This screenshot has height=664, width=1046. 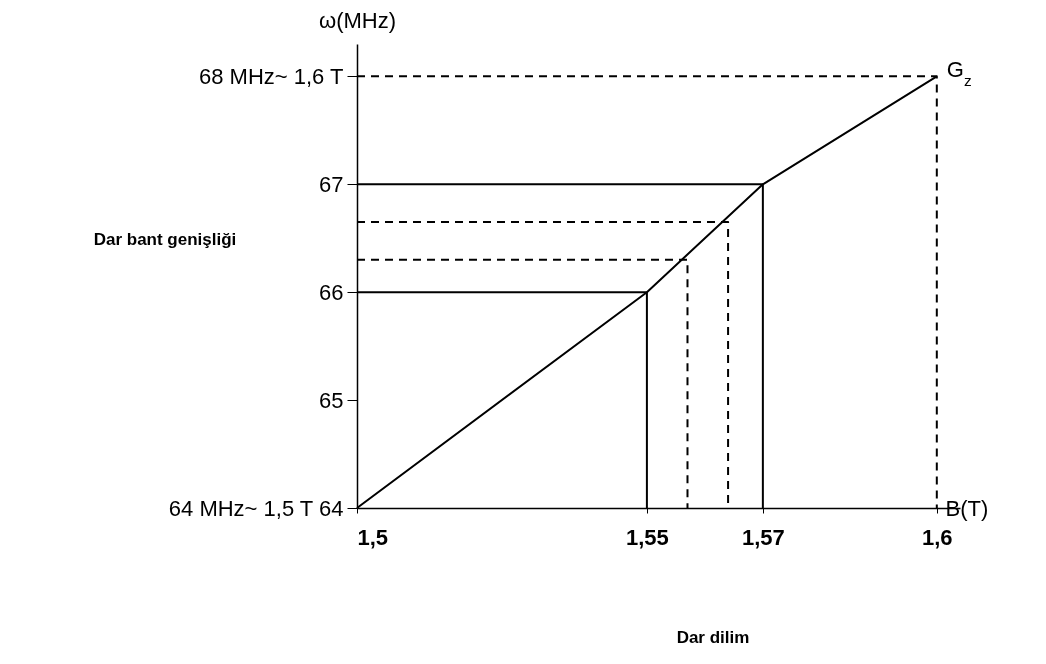 What do you see at coordinates (331, 400) in the screenshot?
I see `y-tick-label: 65` at bounding box center [331, 400].